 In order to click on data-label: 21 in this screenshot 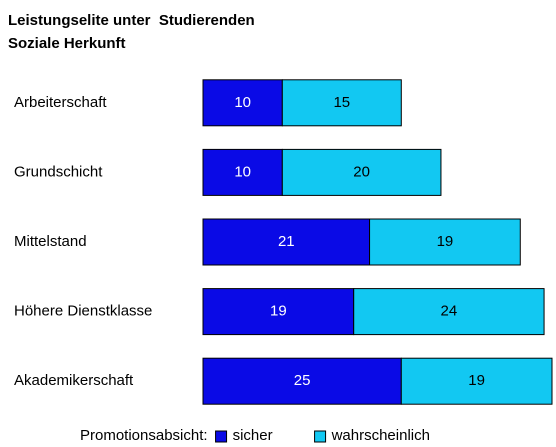, I will do `click(286, 241)`.